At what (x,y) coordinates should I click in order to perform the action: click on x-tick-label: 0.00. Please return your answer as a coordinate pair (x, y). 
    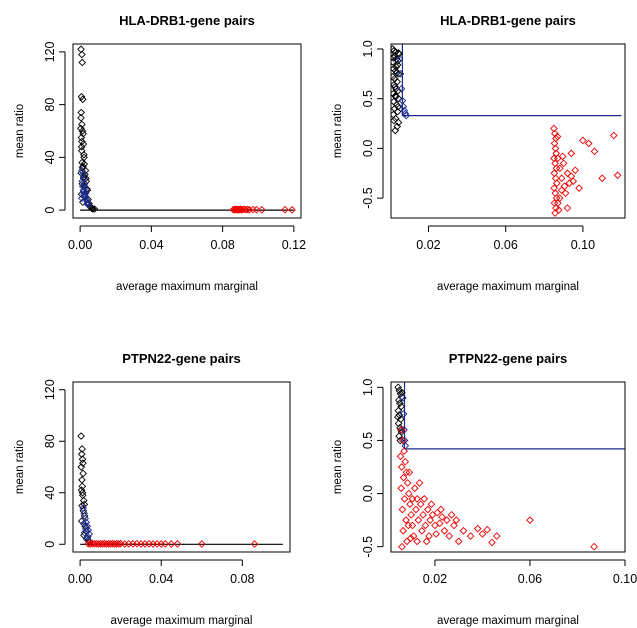
    Looking at the image, I should click on (80, 245).